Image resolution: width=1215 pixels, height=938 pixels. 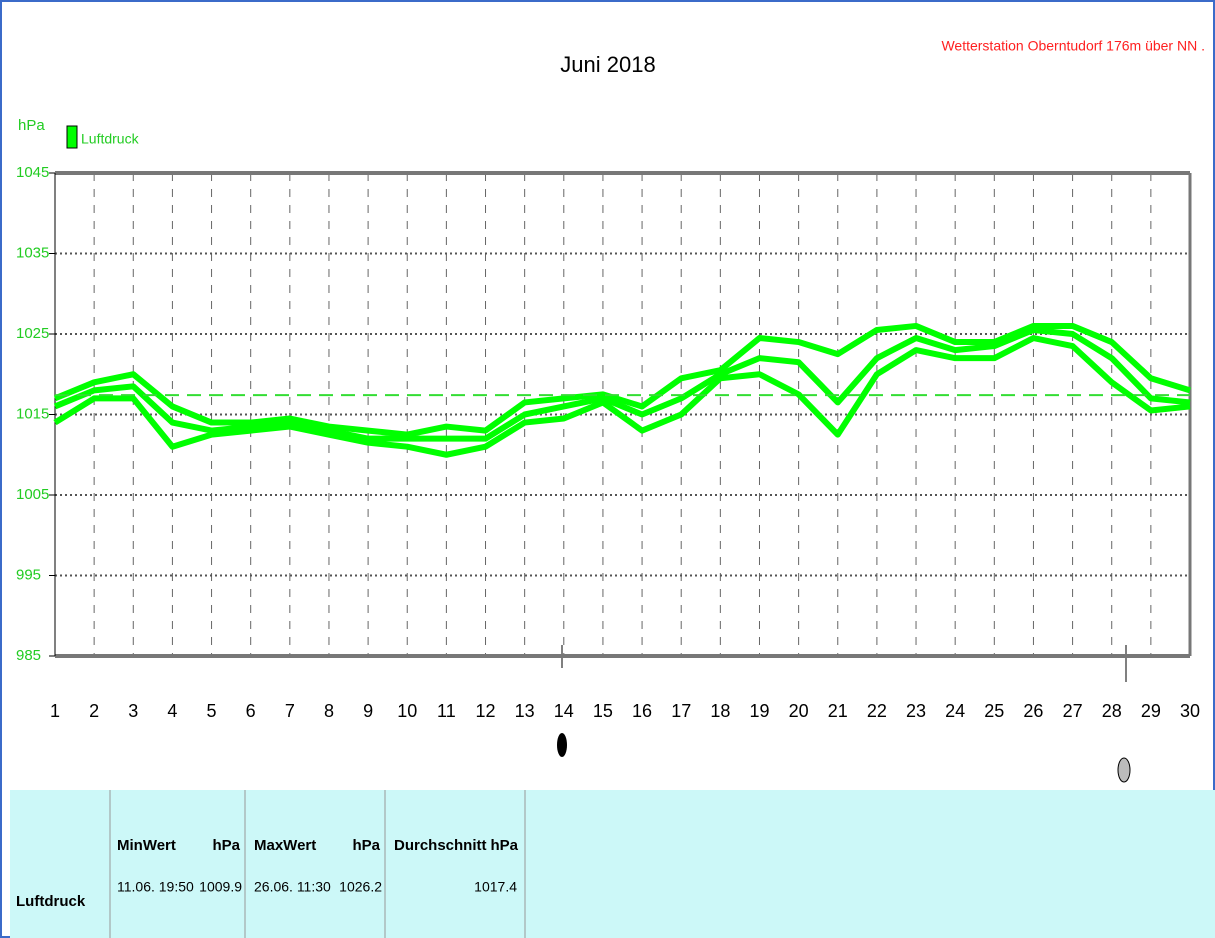 What do you see at coordinates (562, 745) in the screenshot?
I see `new-moon` at bounding box center [562, 745].